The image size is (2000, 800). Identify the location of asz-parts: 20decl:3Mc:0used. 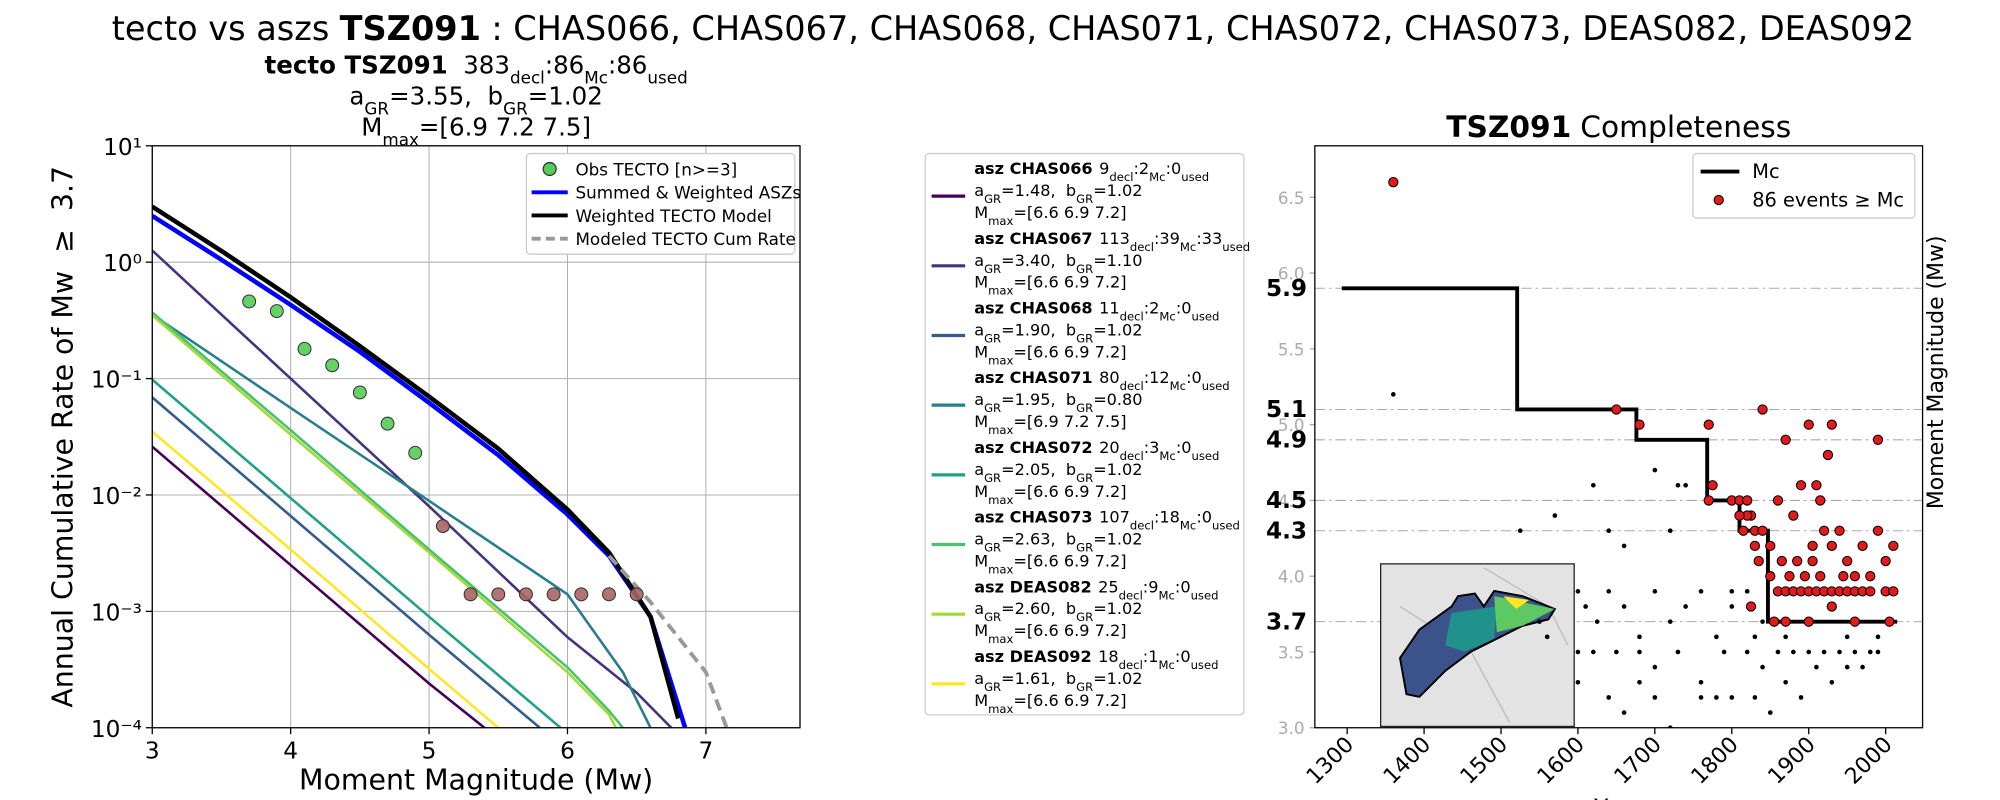
(1159, 450).